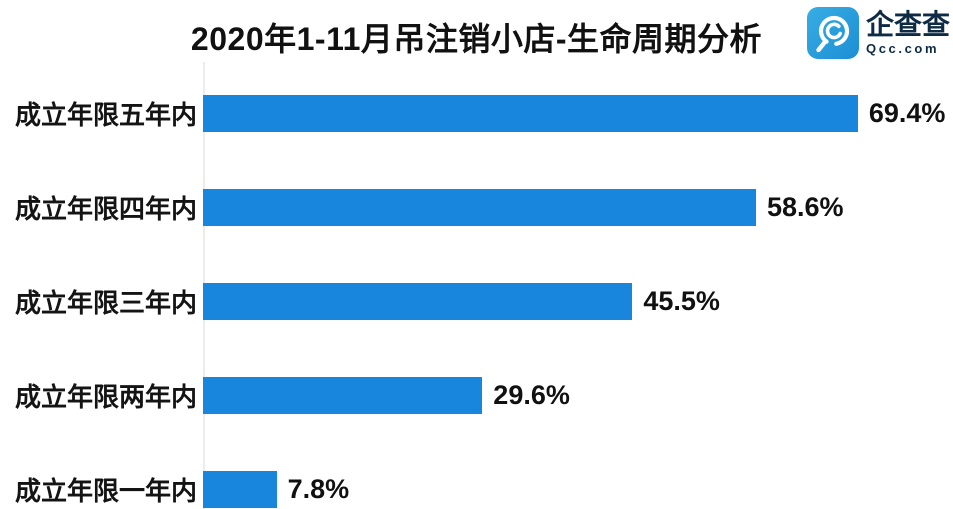  What do you see at coordinates (907, 24) in the screenshot?
I see `logo-brand-name: 企查查` at bounding box center [907, 24].